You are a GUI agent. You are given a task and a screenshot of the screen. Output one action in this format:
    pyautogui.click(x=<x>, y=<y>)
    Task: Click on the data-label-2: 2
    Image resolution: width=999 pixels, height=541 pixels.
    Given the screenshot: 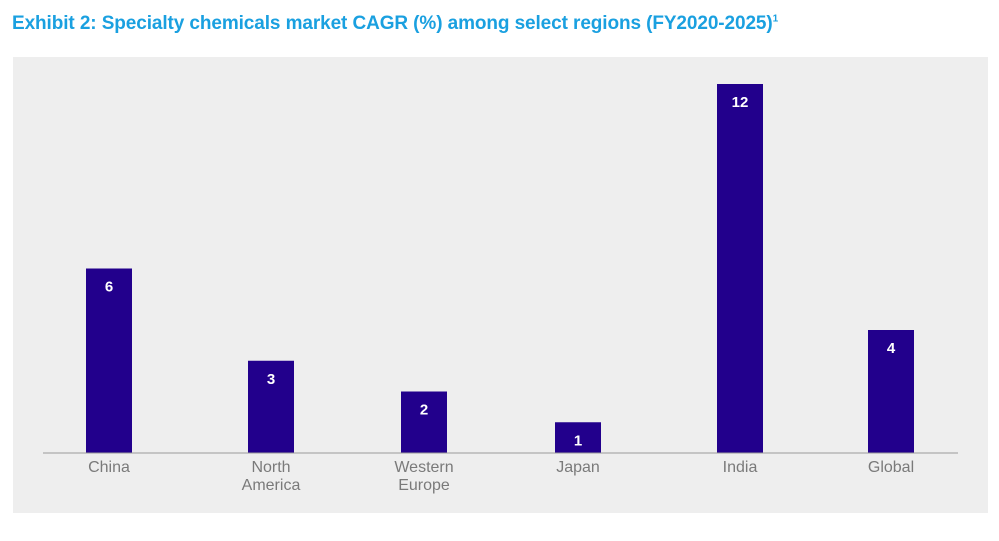 What is the action you would take?
    pyautogui.click(x=424, y=410)
    